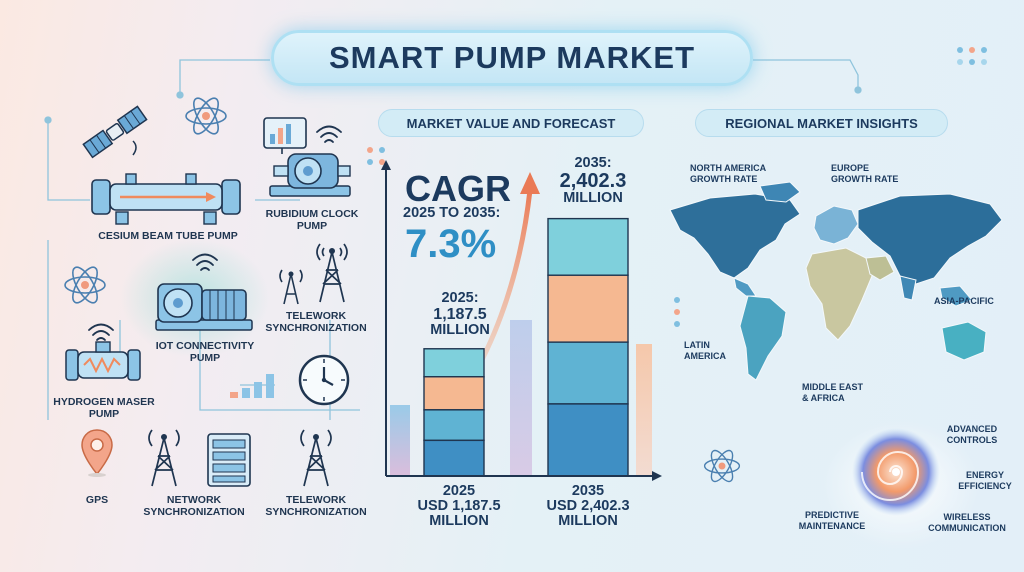 The image size is (1024, 572). I want to click on market-section-title: MARKET VALUE AND FORECAST, so click(511, 123).